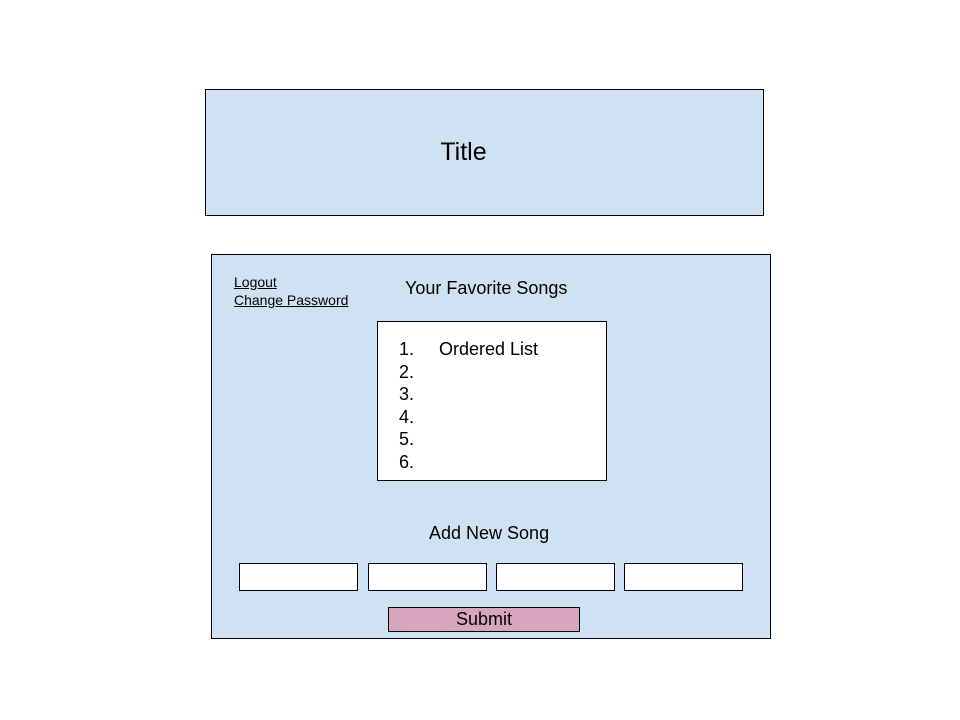 The height and width of the screenshot is (720, 960). I want to click on title-banner: Title, so click(484, 152).